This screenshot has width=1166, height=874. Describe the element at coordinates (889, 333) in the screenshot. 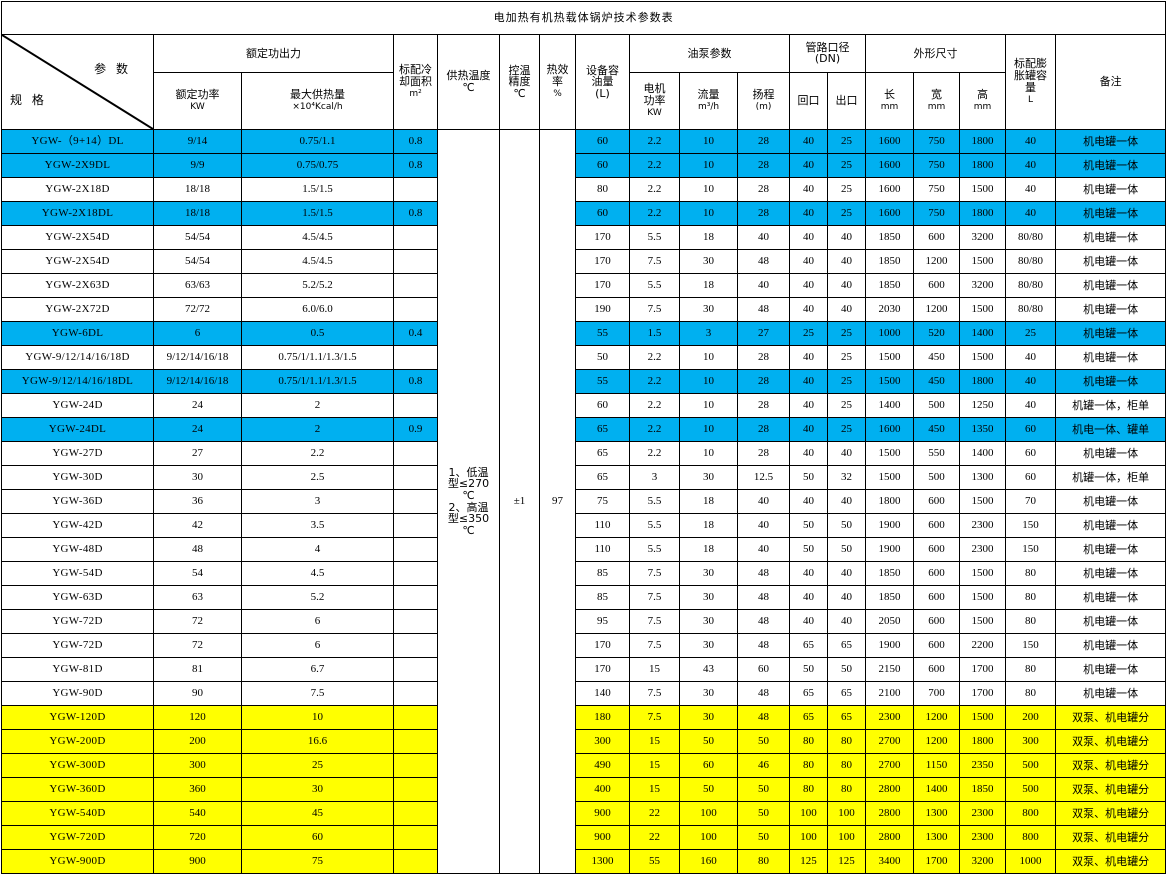

I see `cell-length: 1000` at that location.